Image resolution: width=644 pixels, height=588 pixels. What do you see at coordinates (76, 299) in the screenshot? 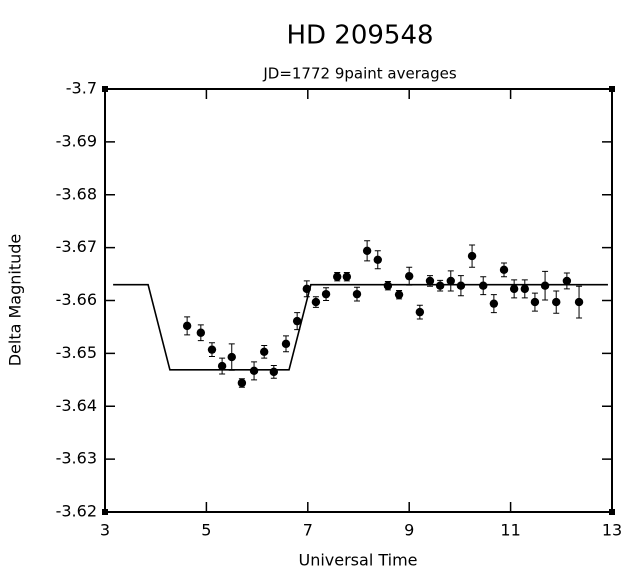
I see `y-tick-label: -3.66` at bounding box center [76, 299].